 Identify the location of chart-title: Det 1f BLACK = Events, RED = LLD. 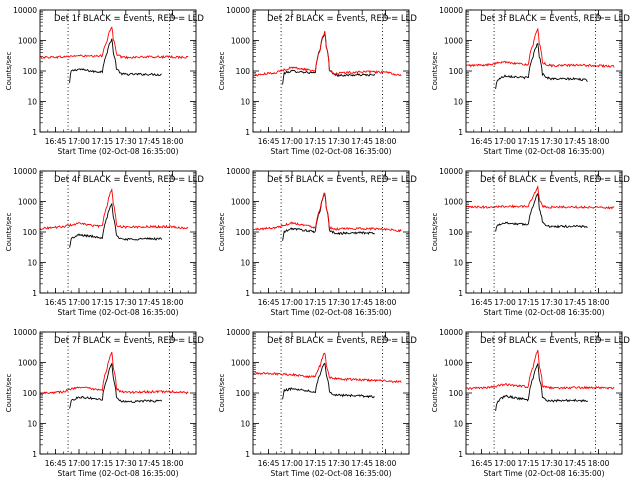
(129, 19).